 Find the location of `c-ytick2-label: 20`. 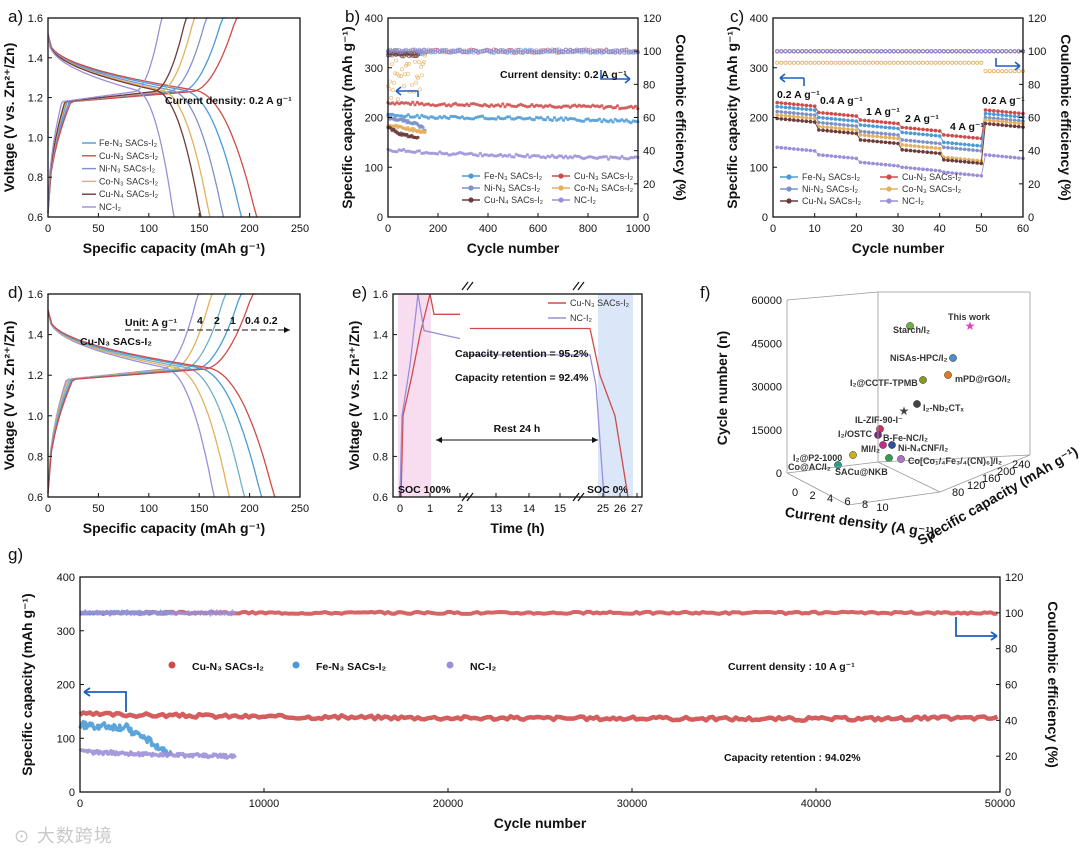

c-ytick2-label: 20 is located at coordinates (1034, 185).